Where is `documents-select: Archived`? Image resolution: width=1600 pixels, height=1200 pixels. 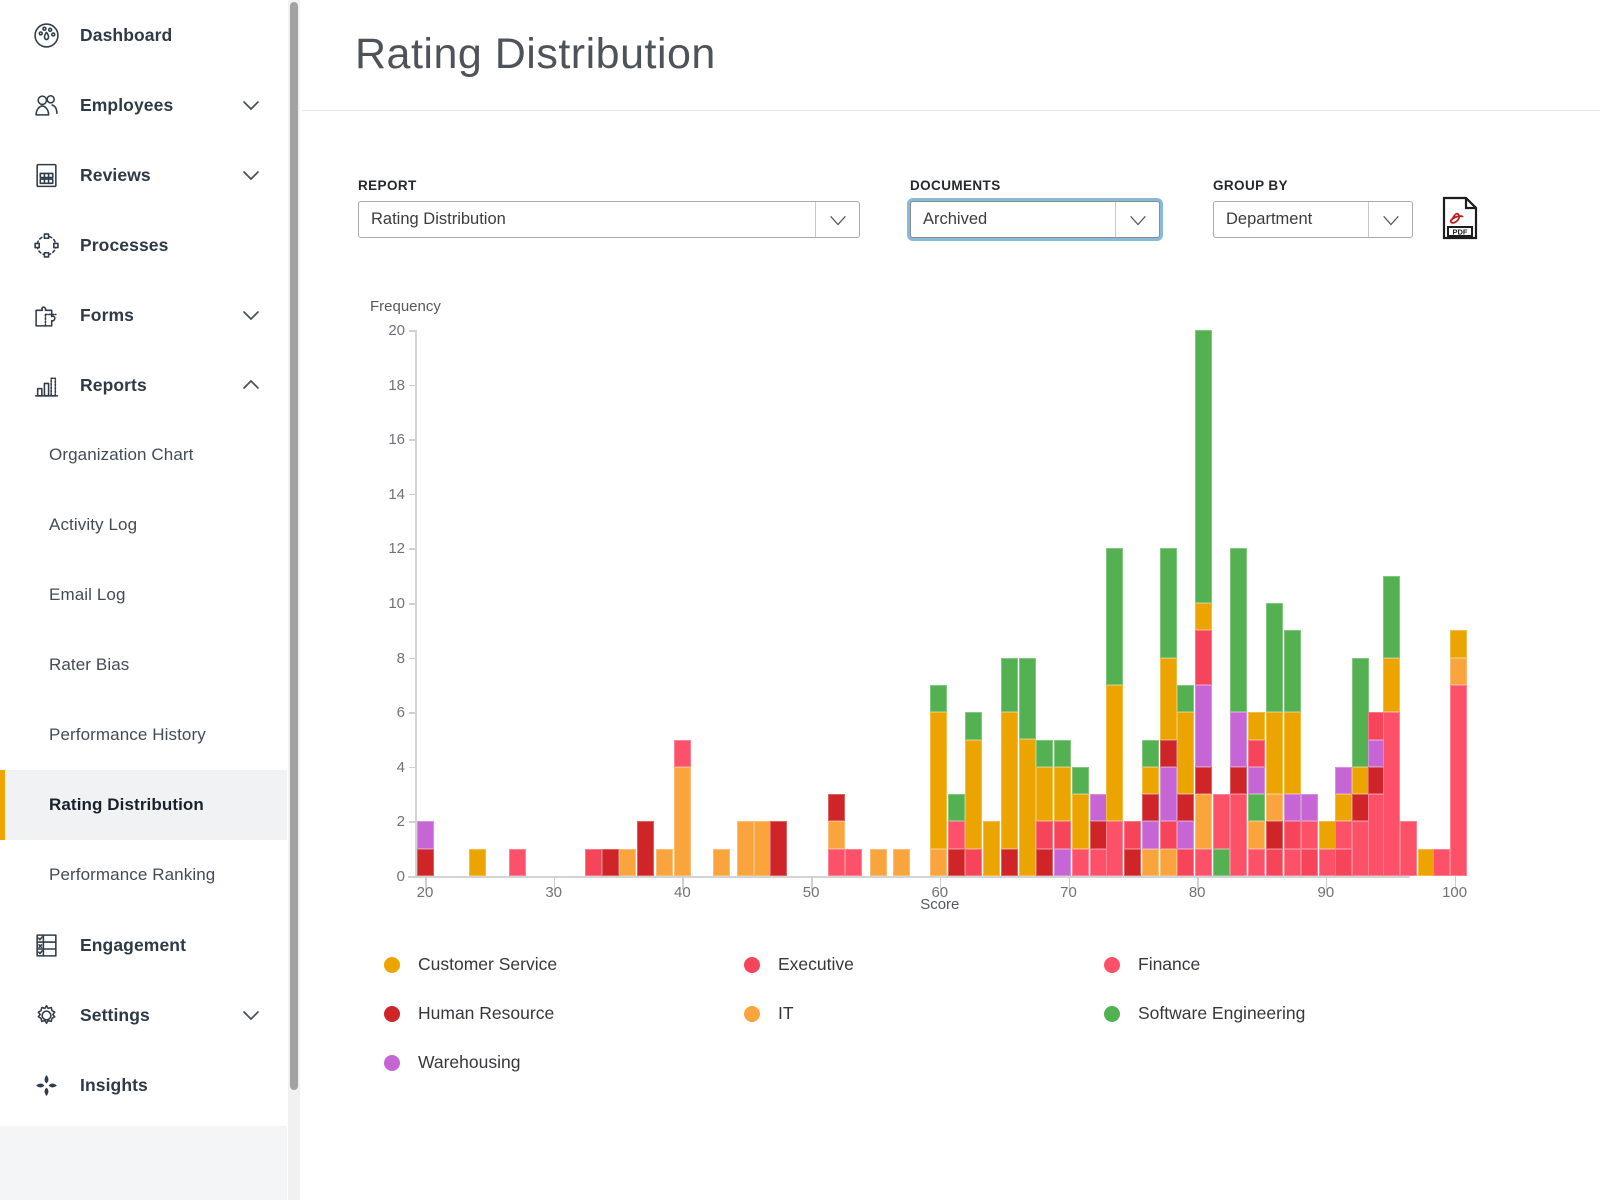
documents-select: Archived is located at coordinates (1035, 219).